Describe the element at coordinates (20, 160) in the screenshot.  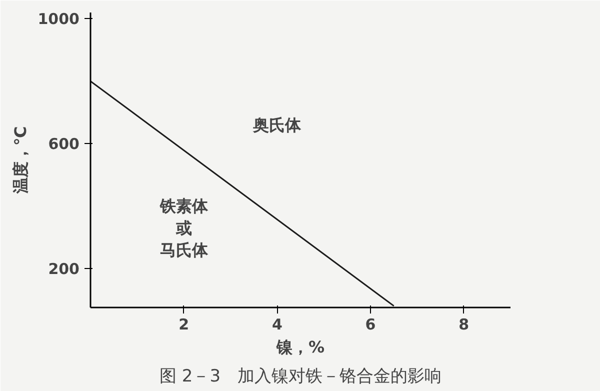
I see `y-axis-title: 温度，℃` at that location.